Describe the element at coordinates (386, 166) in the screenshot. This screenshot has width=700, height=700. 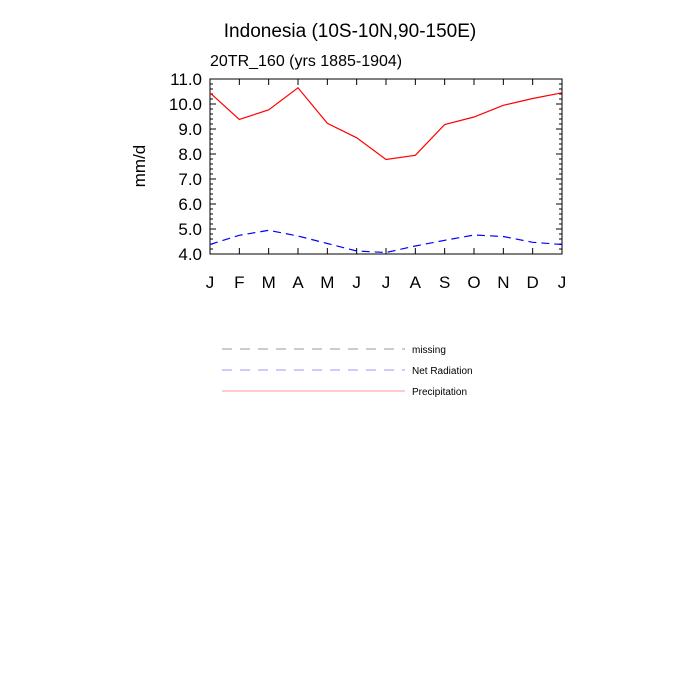
I see `plot-frame` at that location.